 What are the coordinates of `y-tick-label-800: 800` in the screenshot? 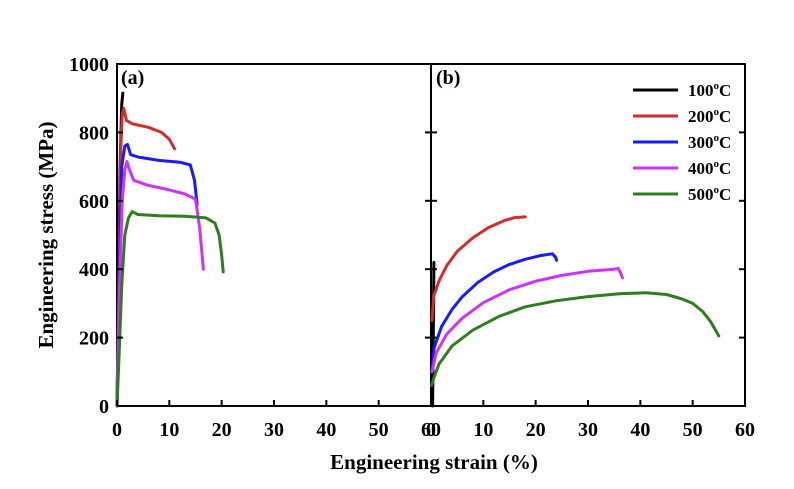 It's located at (94, 133).